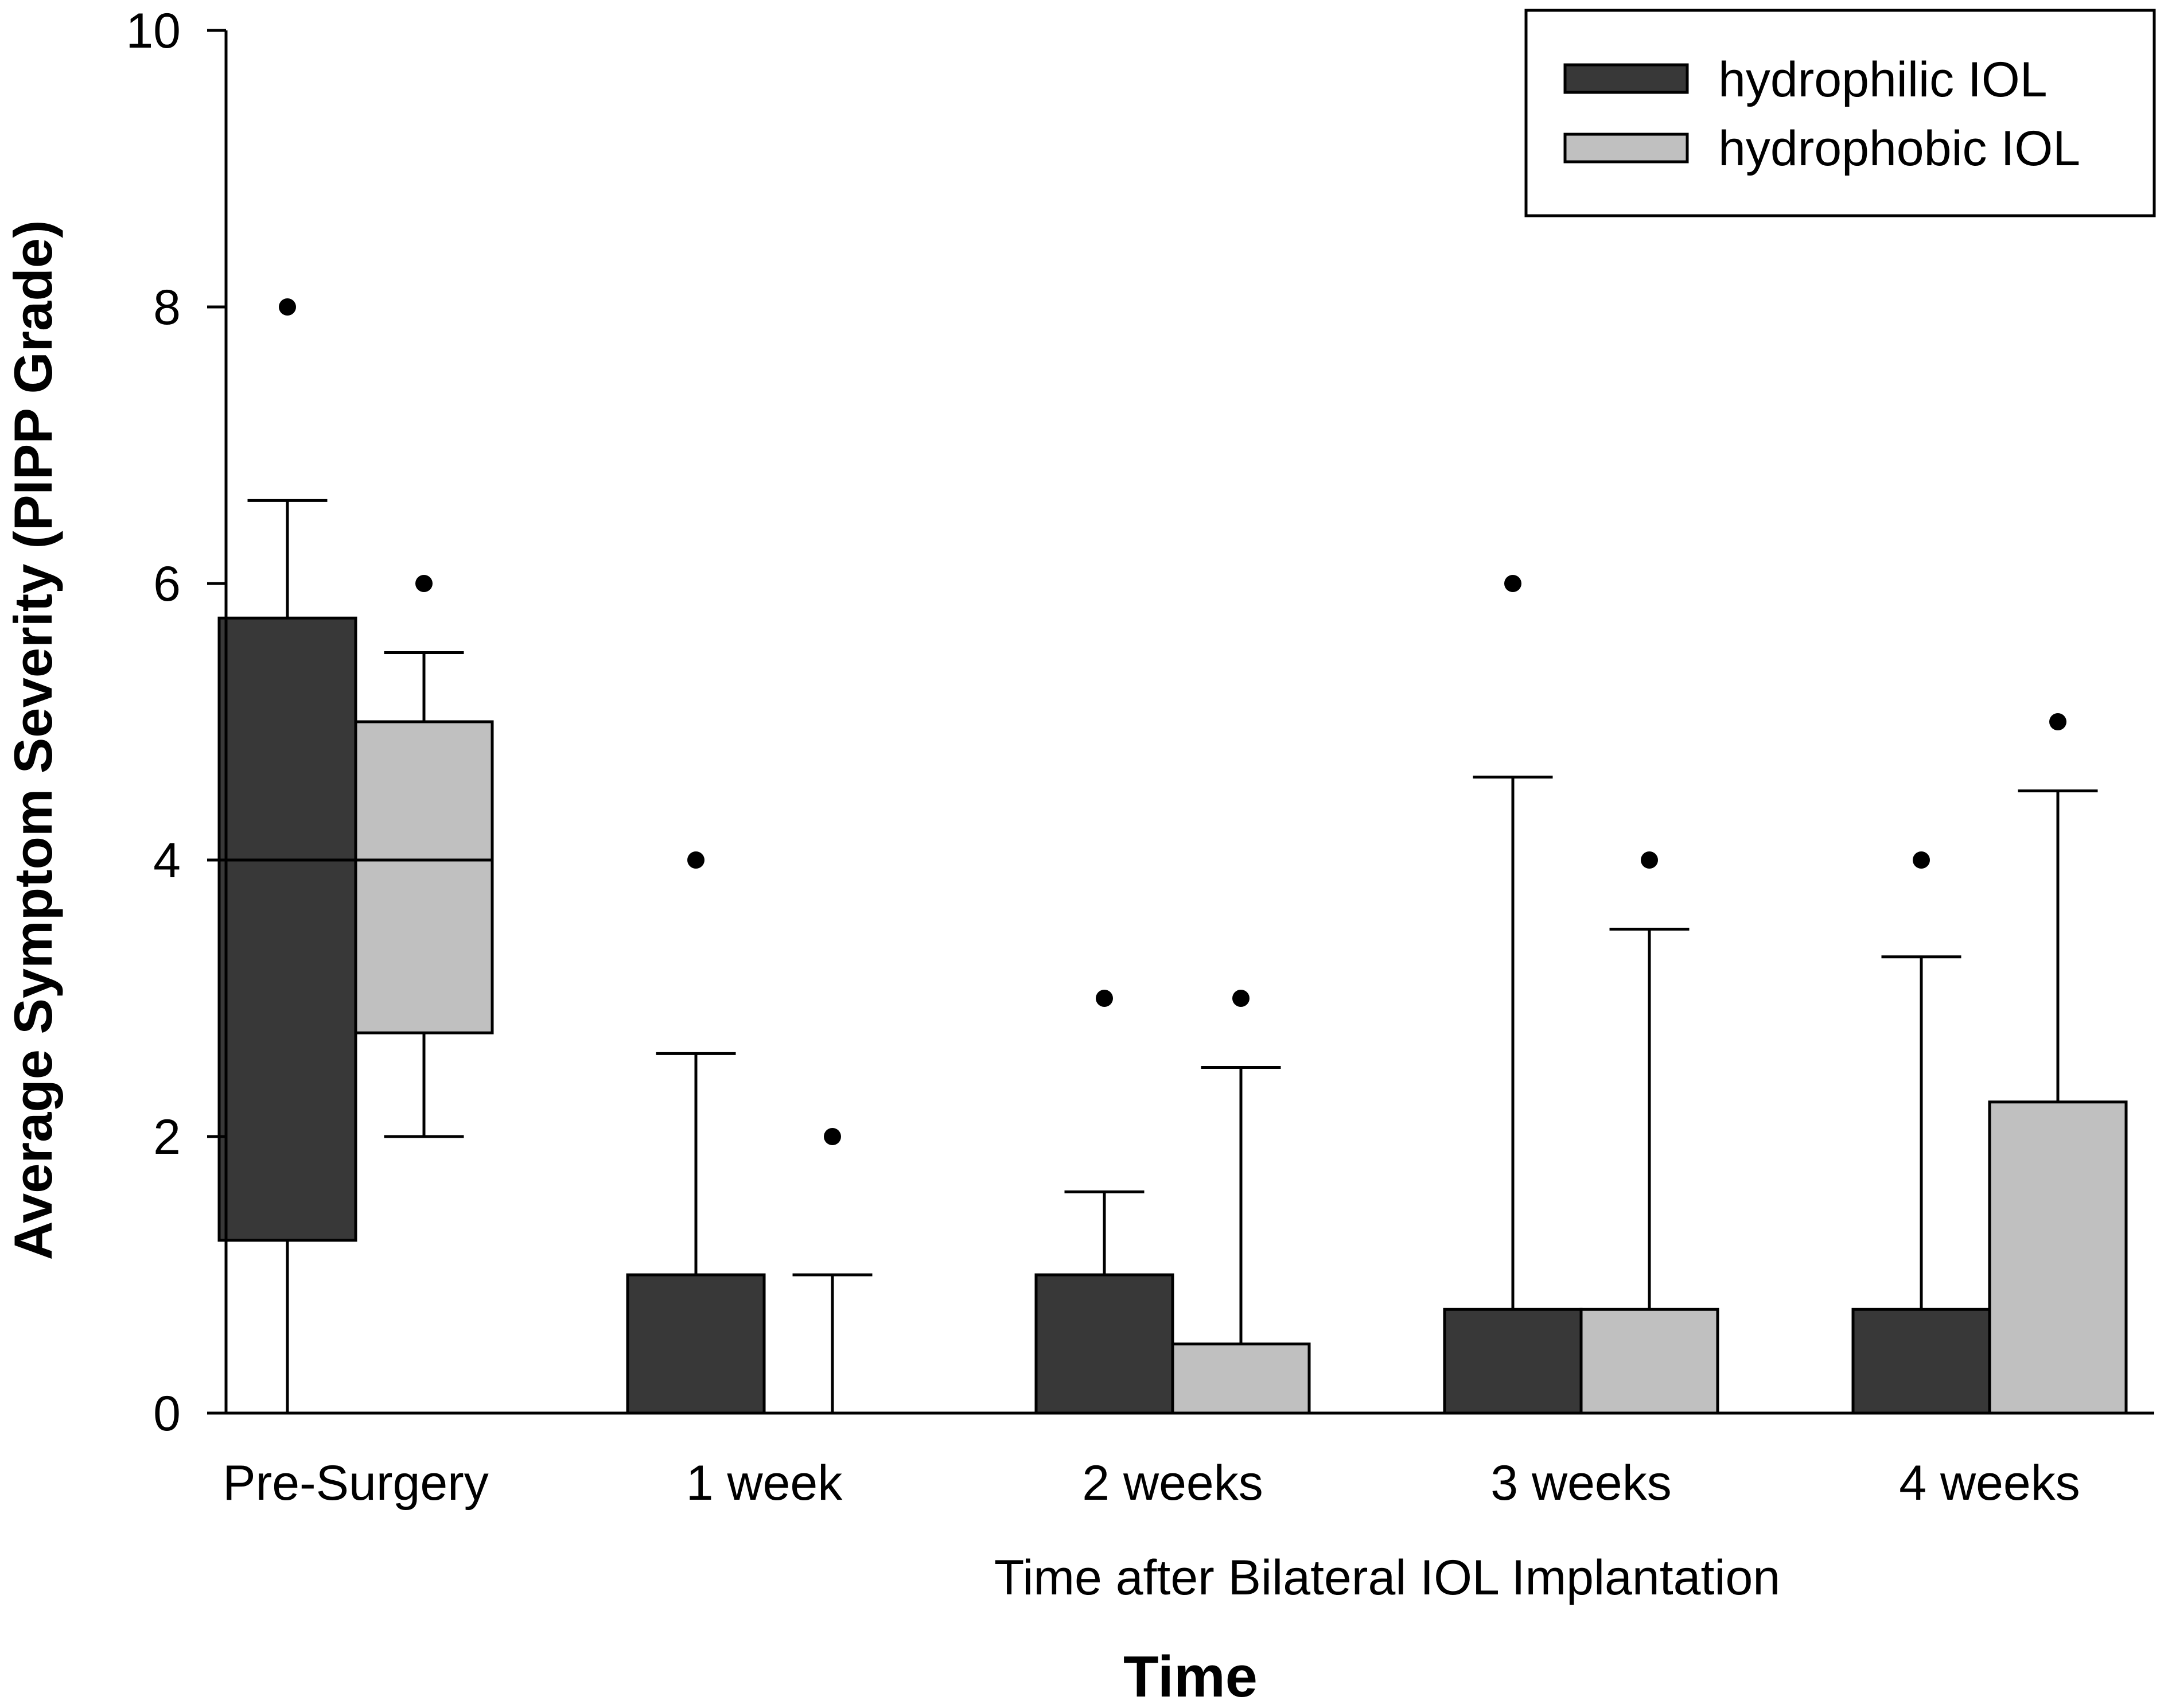  What do you see at coordinates (287, 929) in the screenshot?
I see `box-c0-s0` at bounding box center [287, 929].